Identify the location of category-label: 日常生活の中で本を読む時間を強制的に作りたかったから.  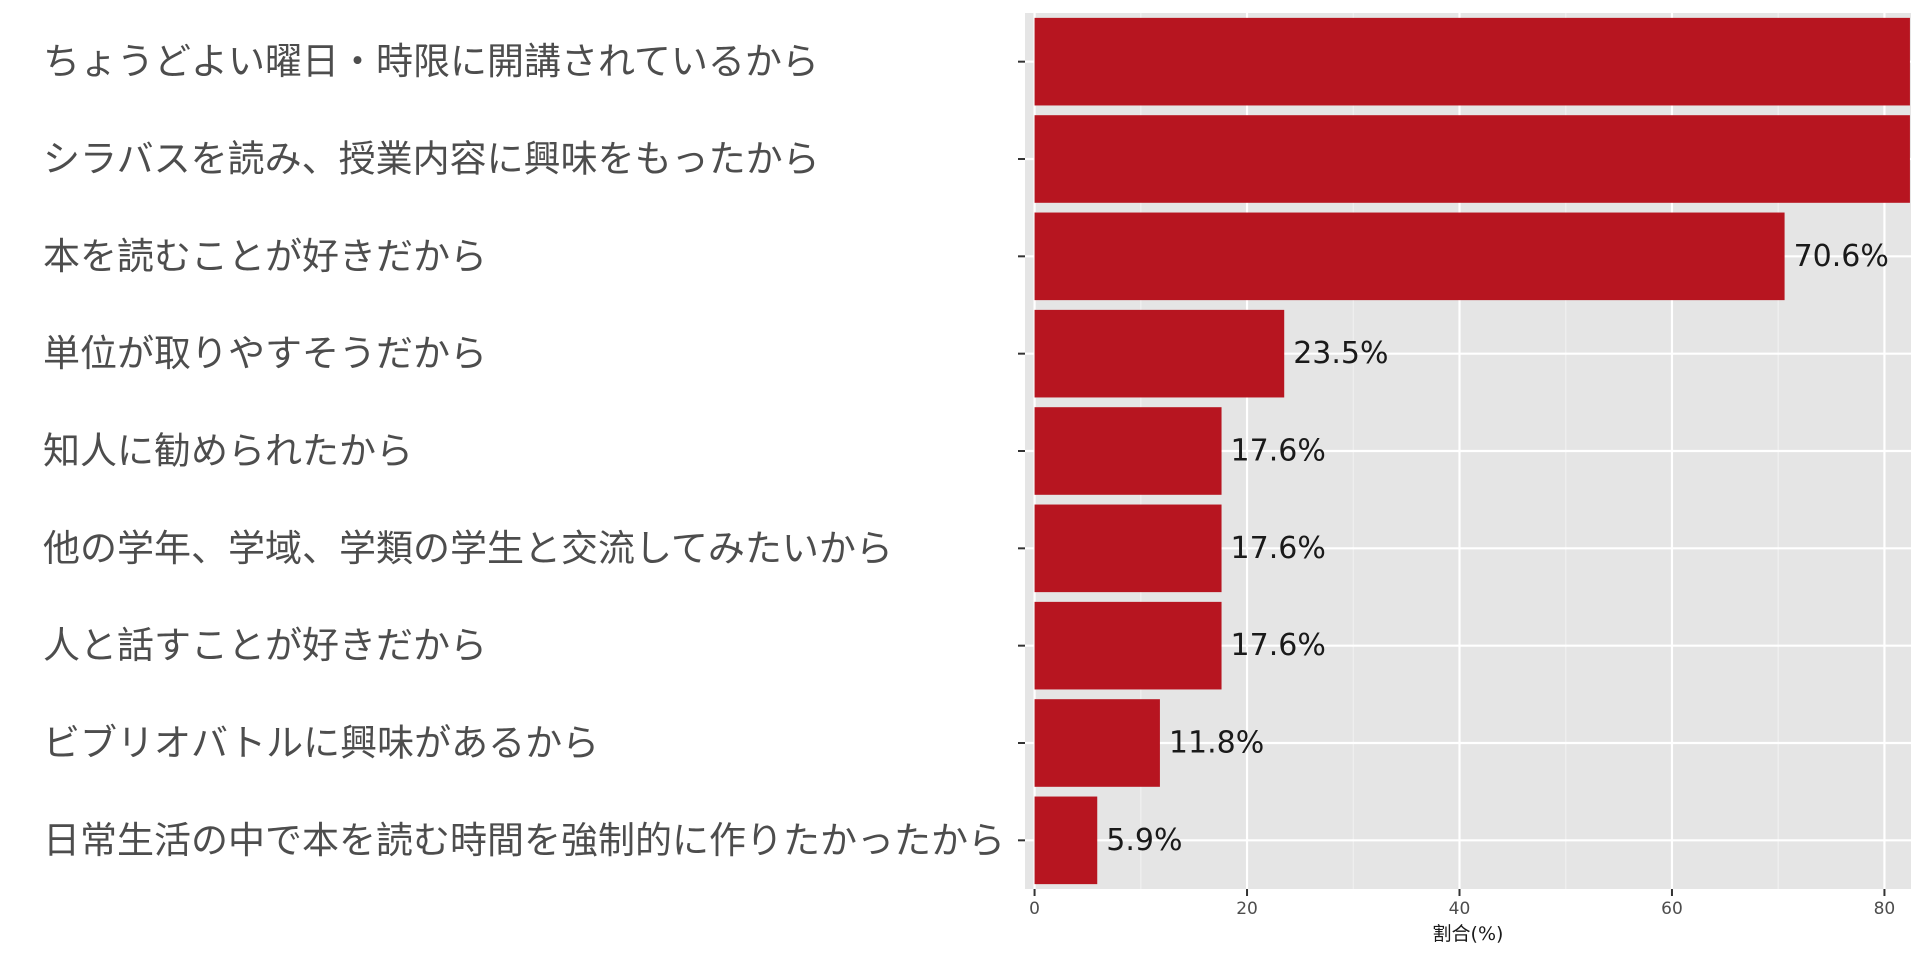
(524, 840).